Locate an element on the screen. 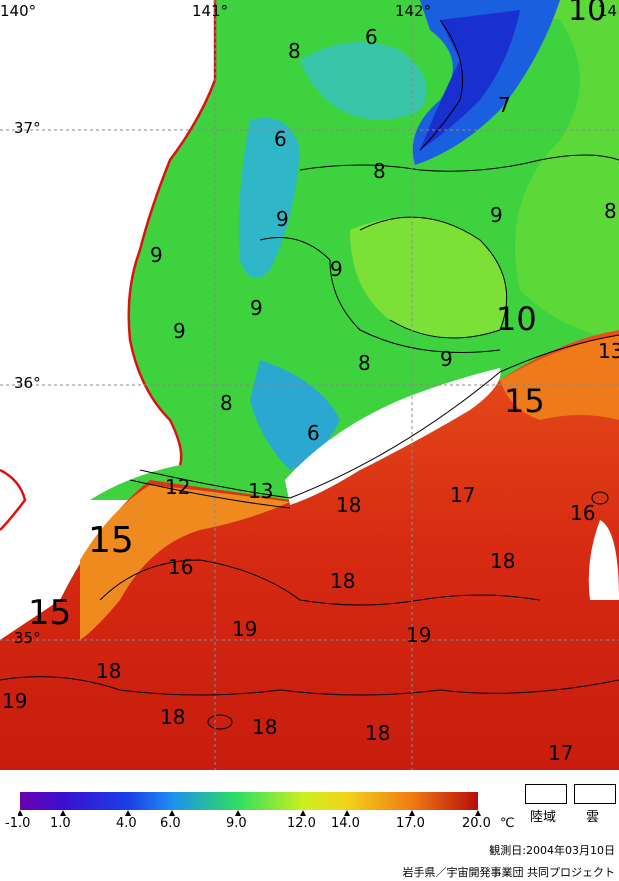  colorbar-unit: ℃ is located at coordinates (507, 823).